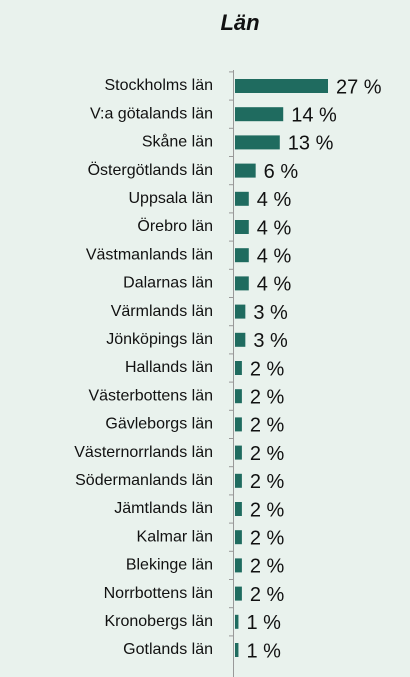 This screenshot has height=677, width=410. What do you see at coordinates (144, 480) in the screenshot?
I see `category-label: Södermanlands län` at bounding box center [144, 480].